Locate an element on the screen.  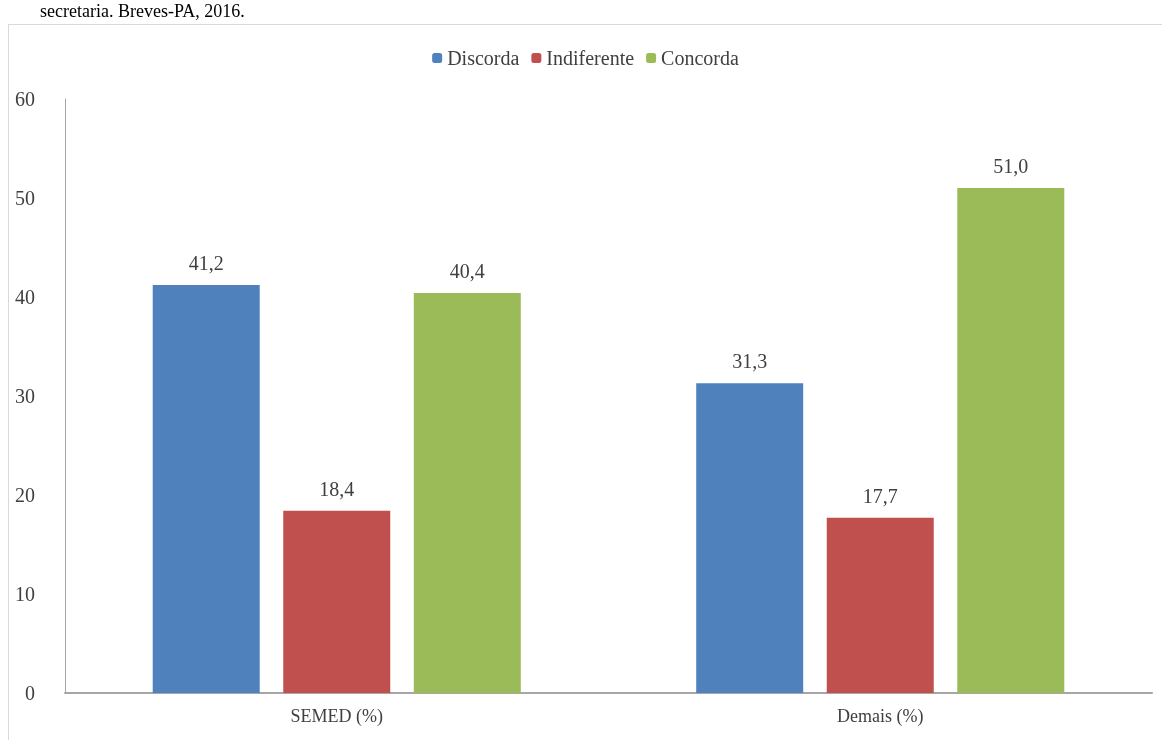
text: secretaria. Breves-PA, 2016. is located at coordinates (142, 11).